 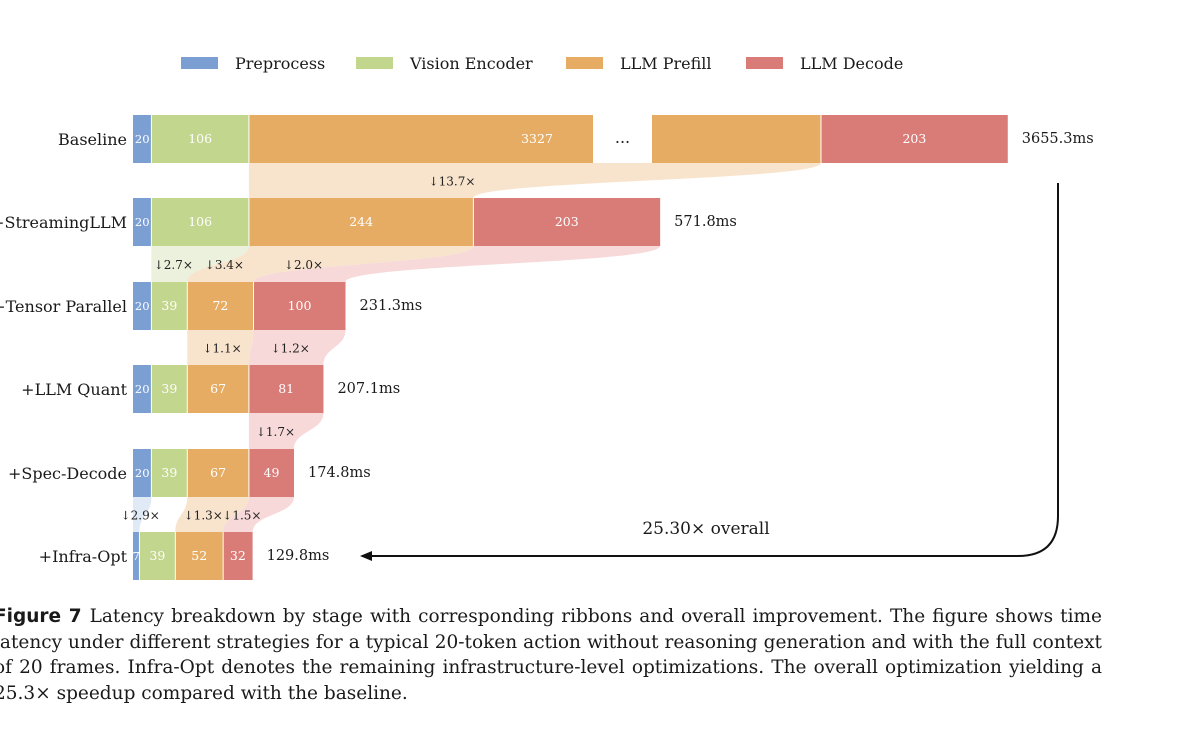 I want to click on bar-infra-opt-vis, so click(x=157, y=556).